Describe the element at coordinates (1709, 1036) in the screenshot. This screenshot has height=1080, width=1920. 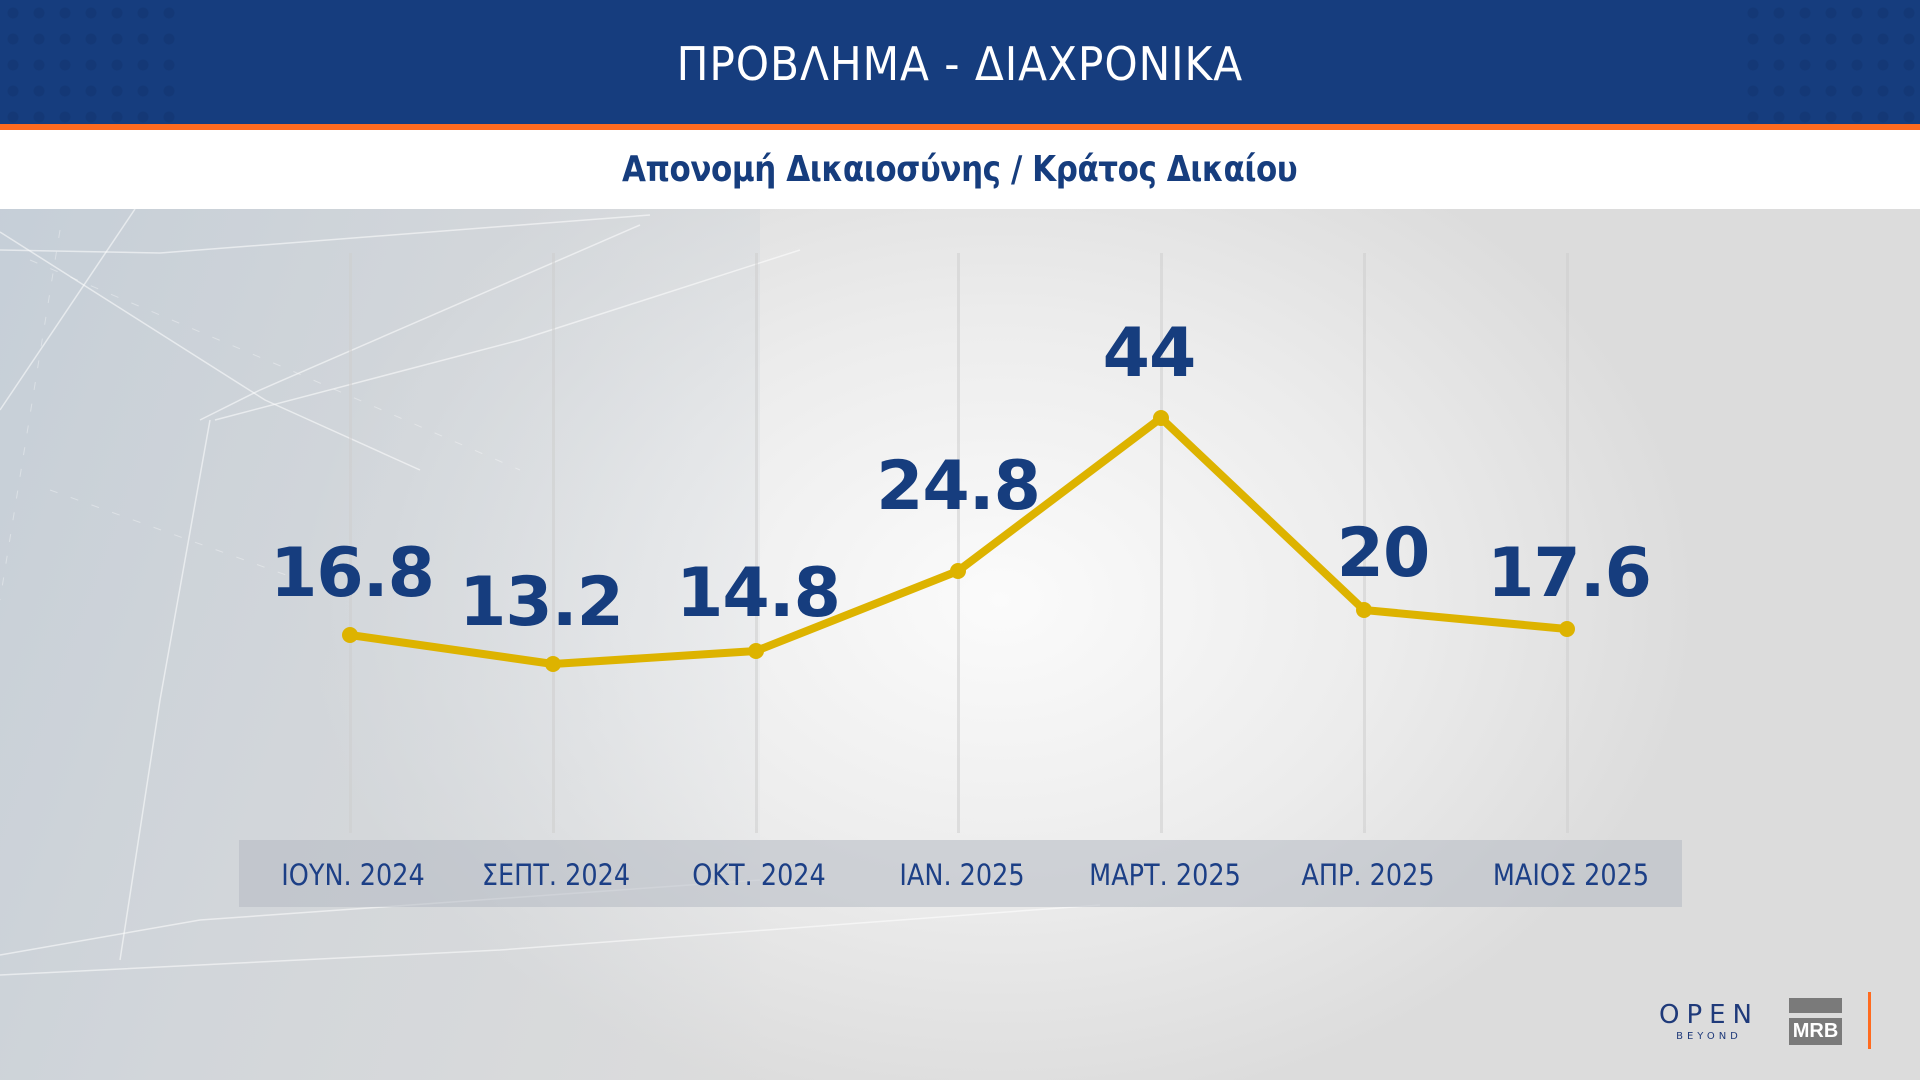
I see `open-logo-tagline: BEYOND` at that location.